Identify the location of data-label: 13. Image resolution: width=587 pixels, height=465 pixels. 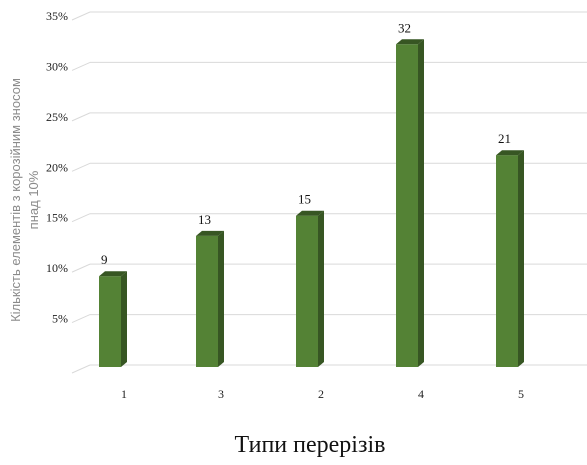
(204, 219).